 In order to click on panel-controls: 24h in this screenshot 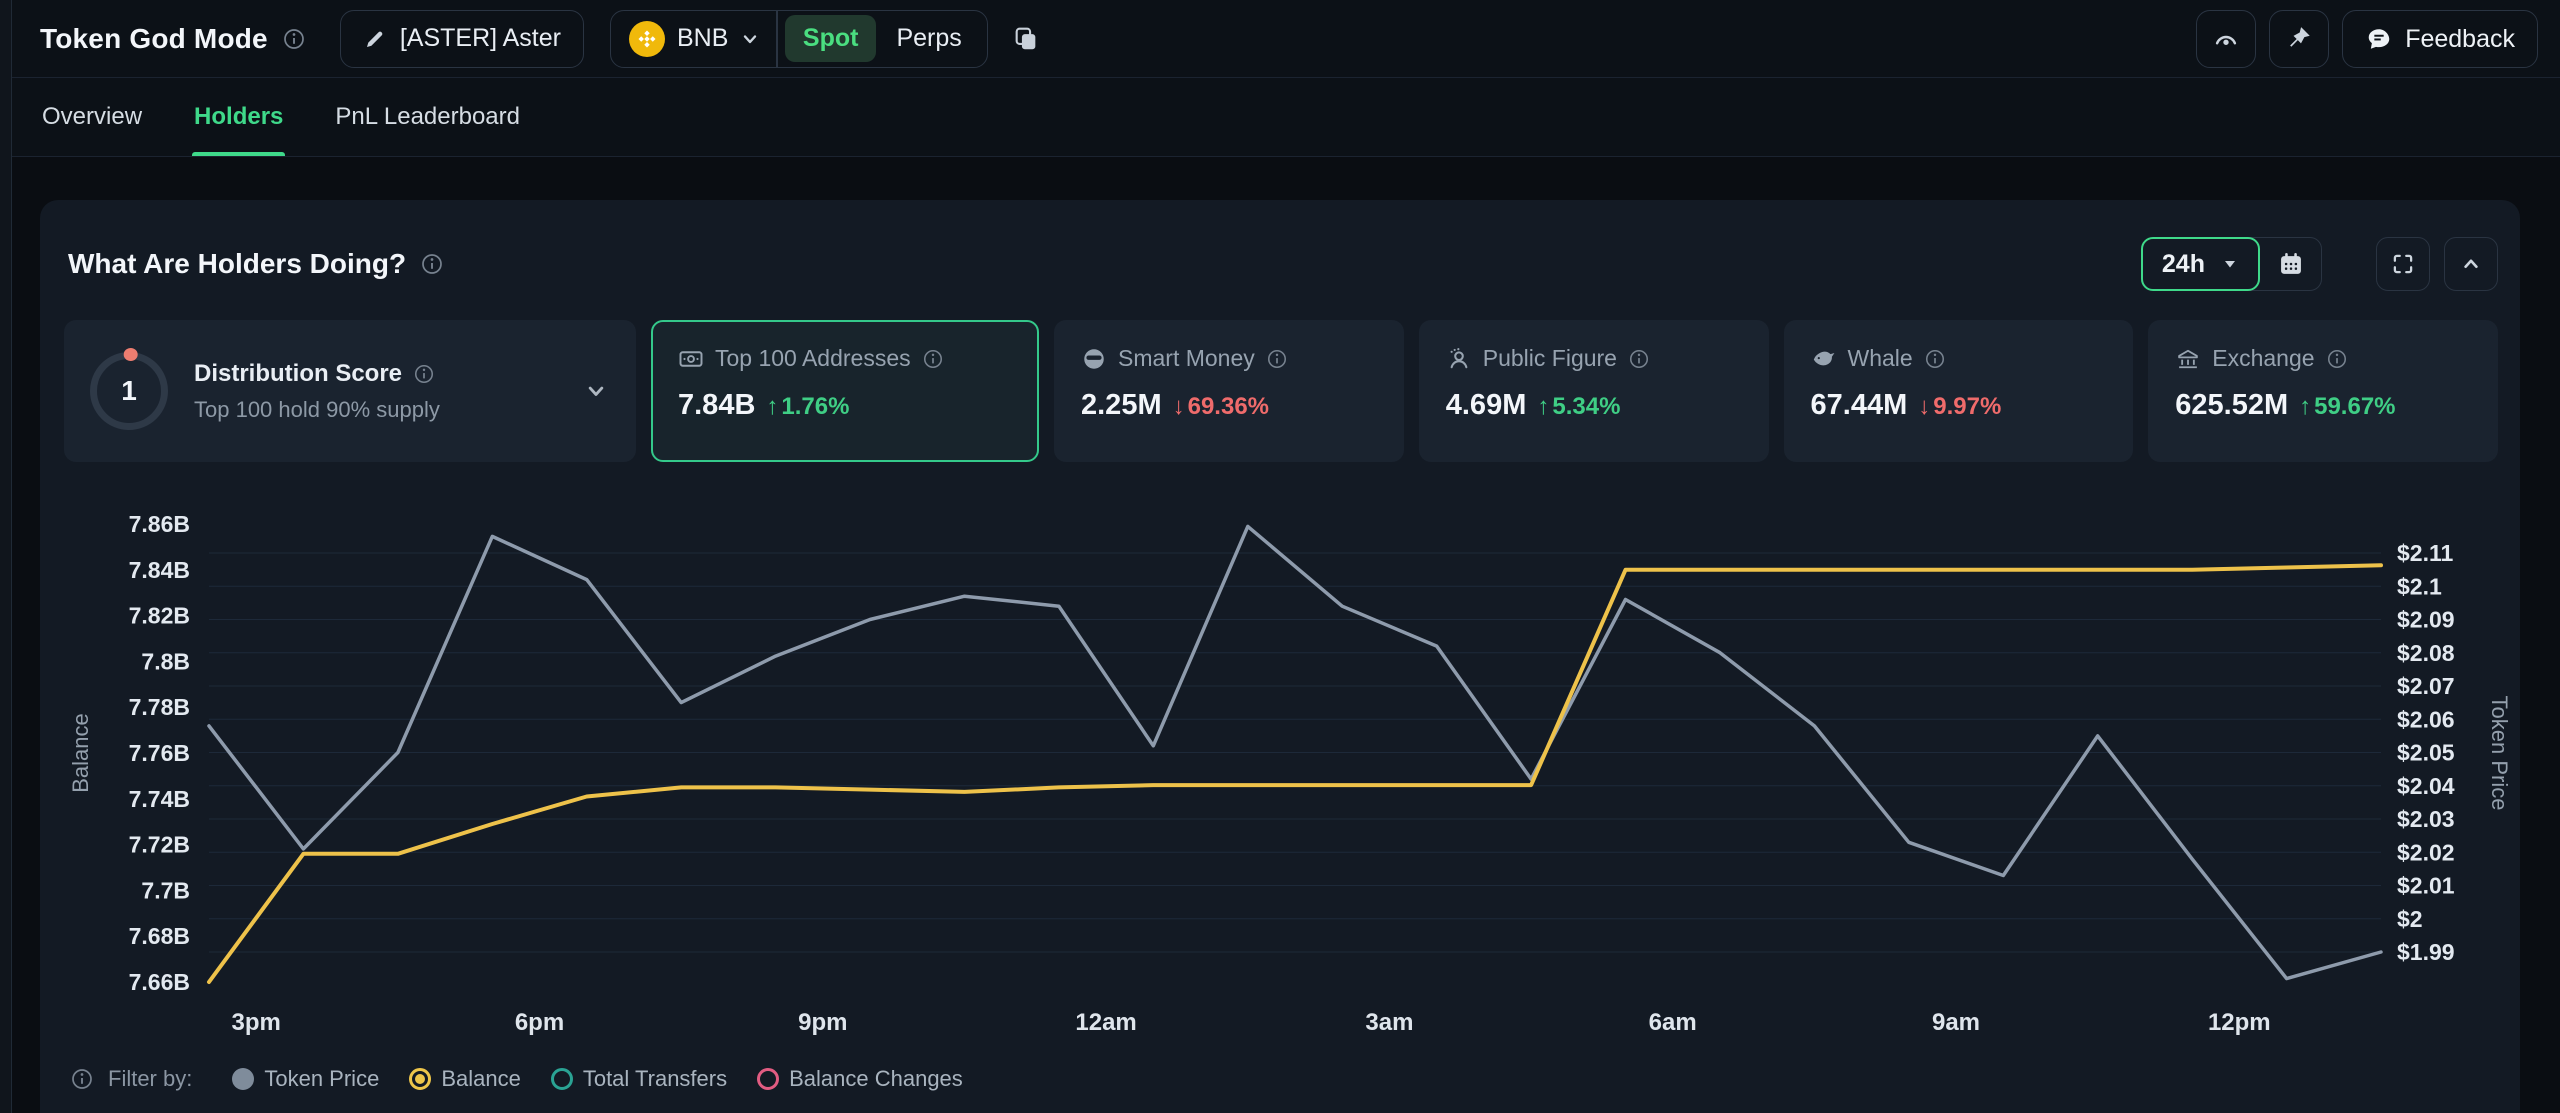, I will do `click(2319, 264)`.